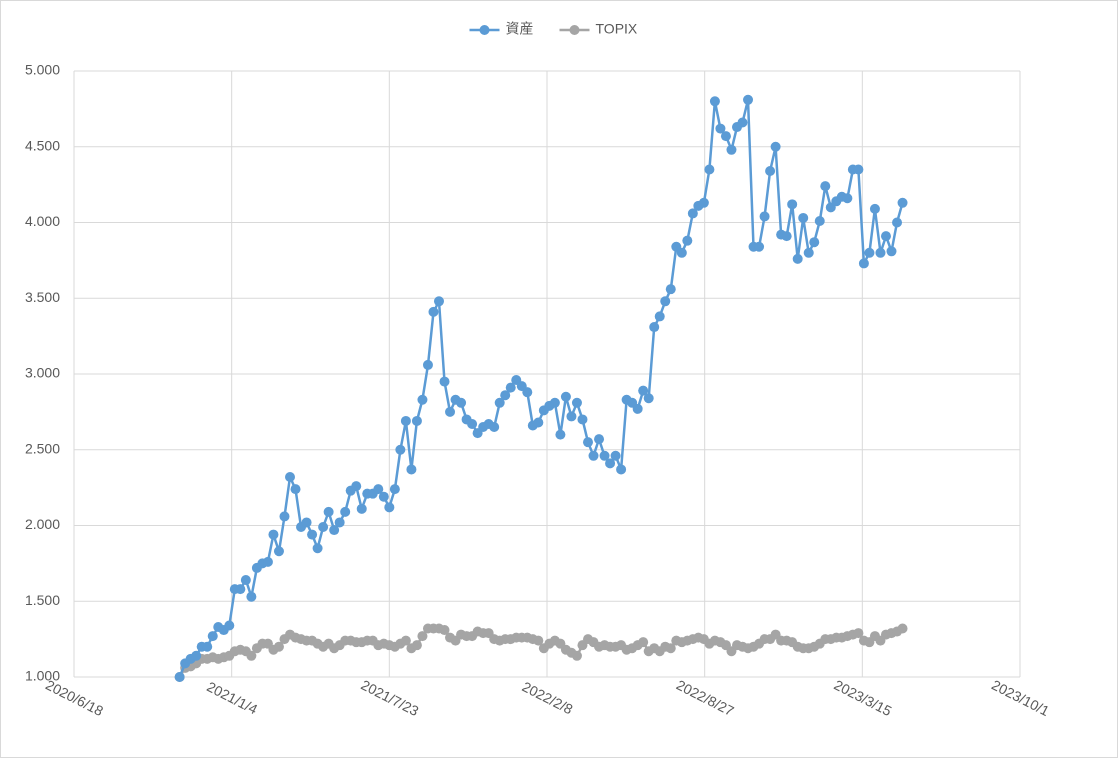 This screenshot has width=1118, height=758. I want to click on y-tick-label: 5.000, so click(42, 70).